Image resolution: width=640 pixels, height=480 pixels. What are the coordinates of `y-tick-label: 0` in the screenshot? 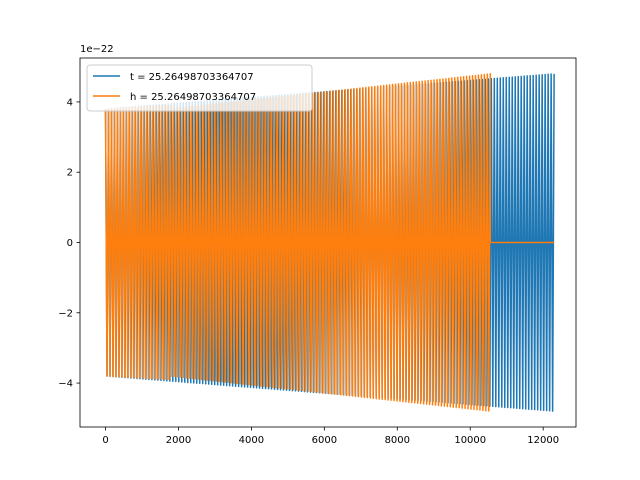 It's located at (70, 243).